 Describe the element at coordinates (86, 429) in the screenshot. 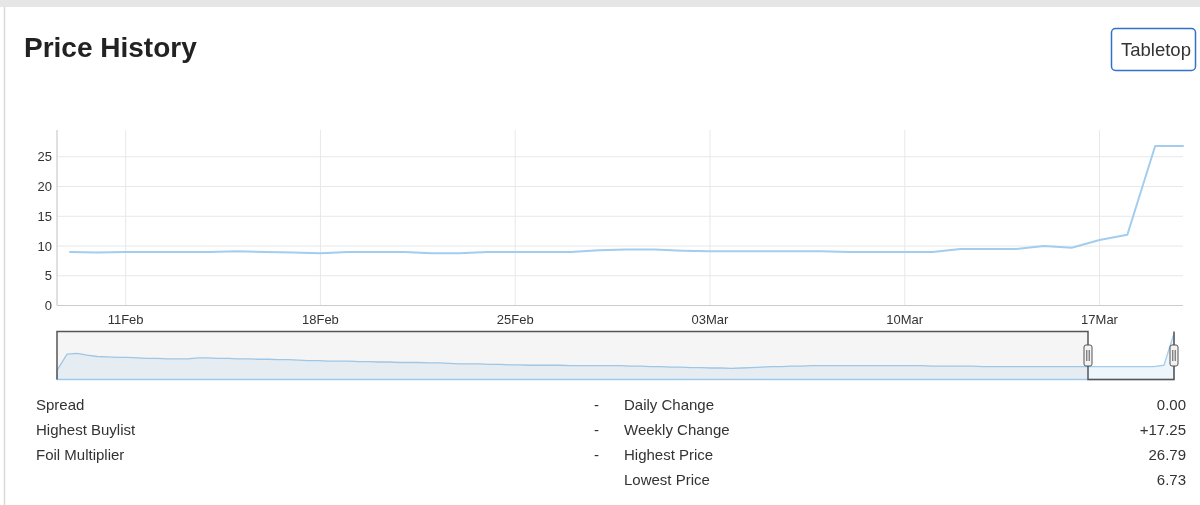

I see `text: Highest Buylist` at that location.